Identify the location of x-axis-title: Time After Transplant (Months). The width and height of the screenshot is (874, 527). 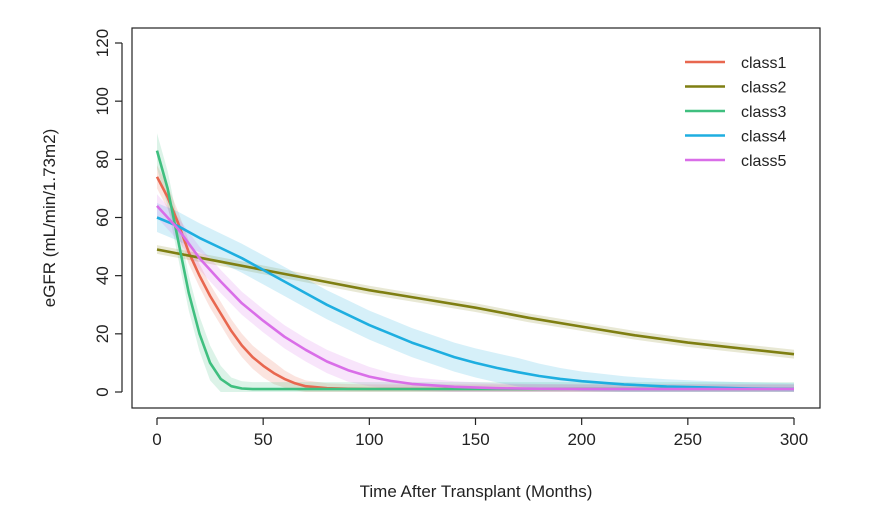
(476, 491).